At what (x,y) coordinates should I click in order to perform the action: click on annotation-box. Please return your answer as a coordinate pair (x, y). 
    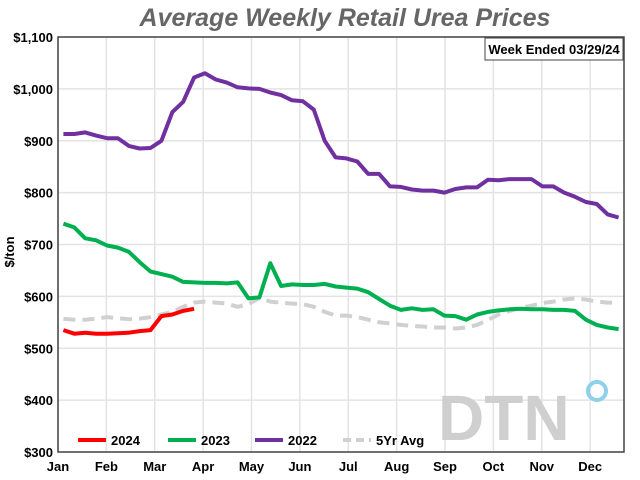
    Looking at the image, I should click on (554, 49).